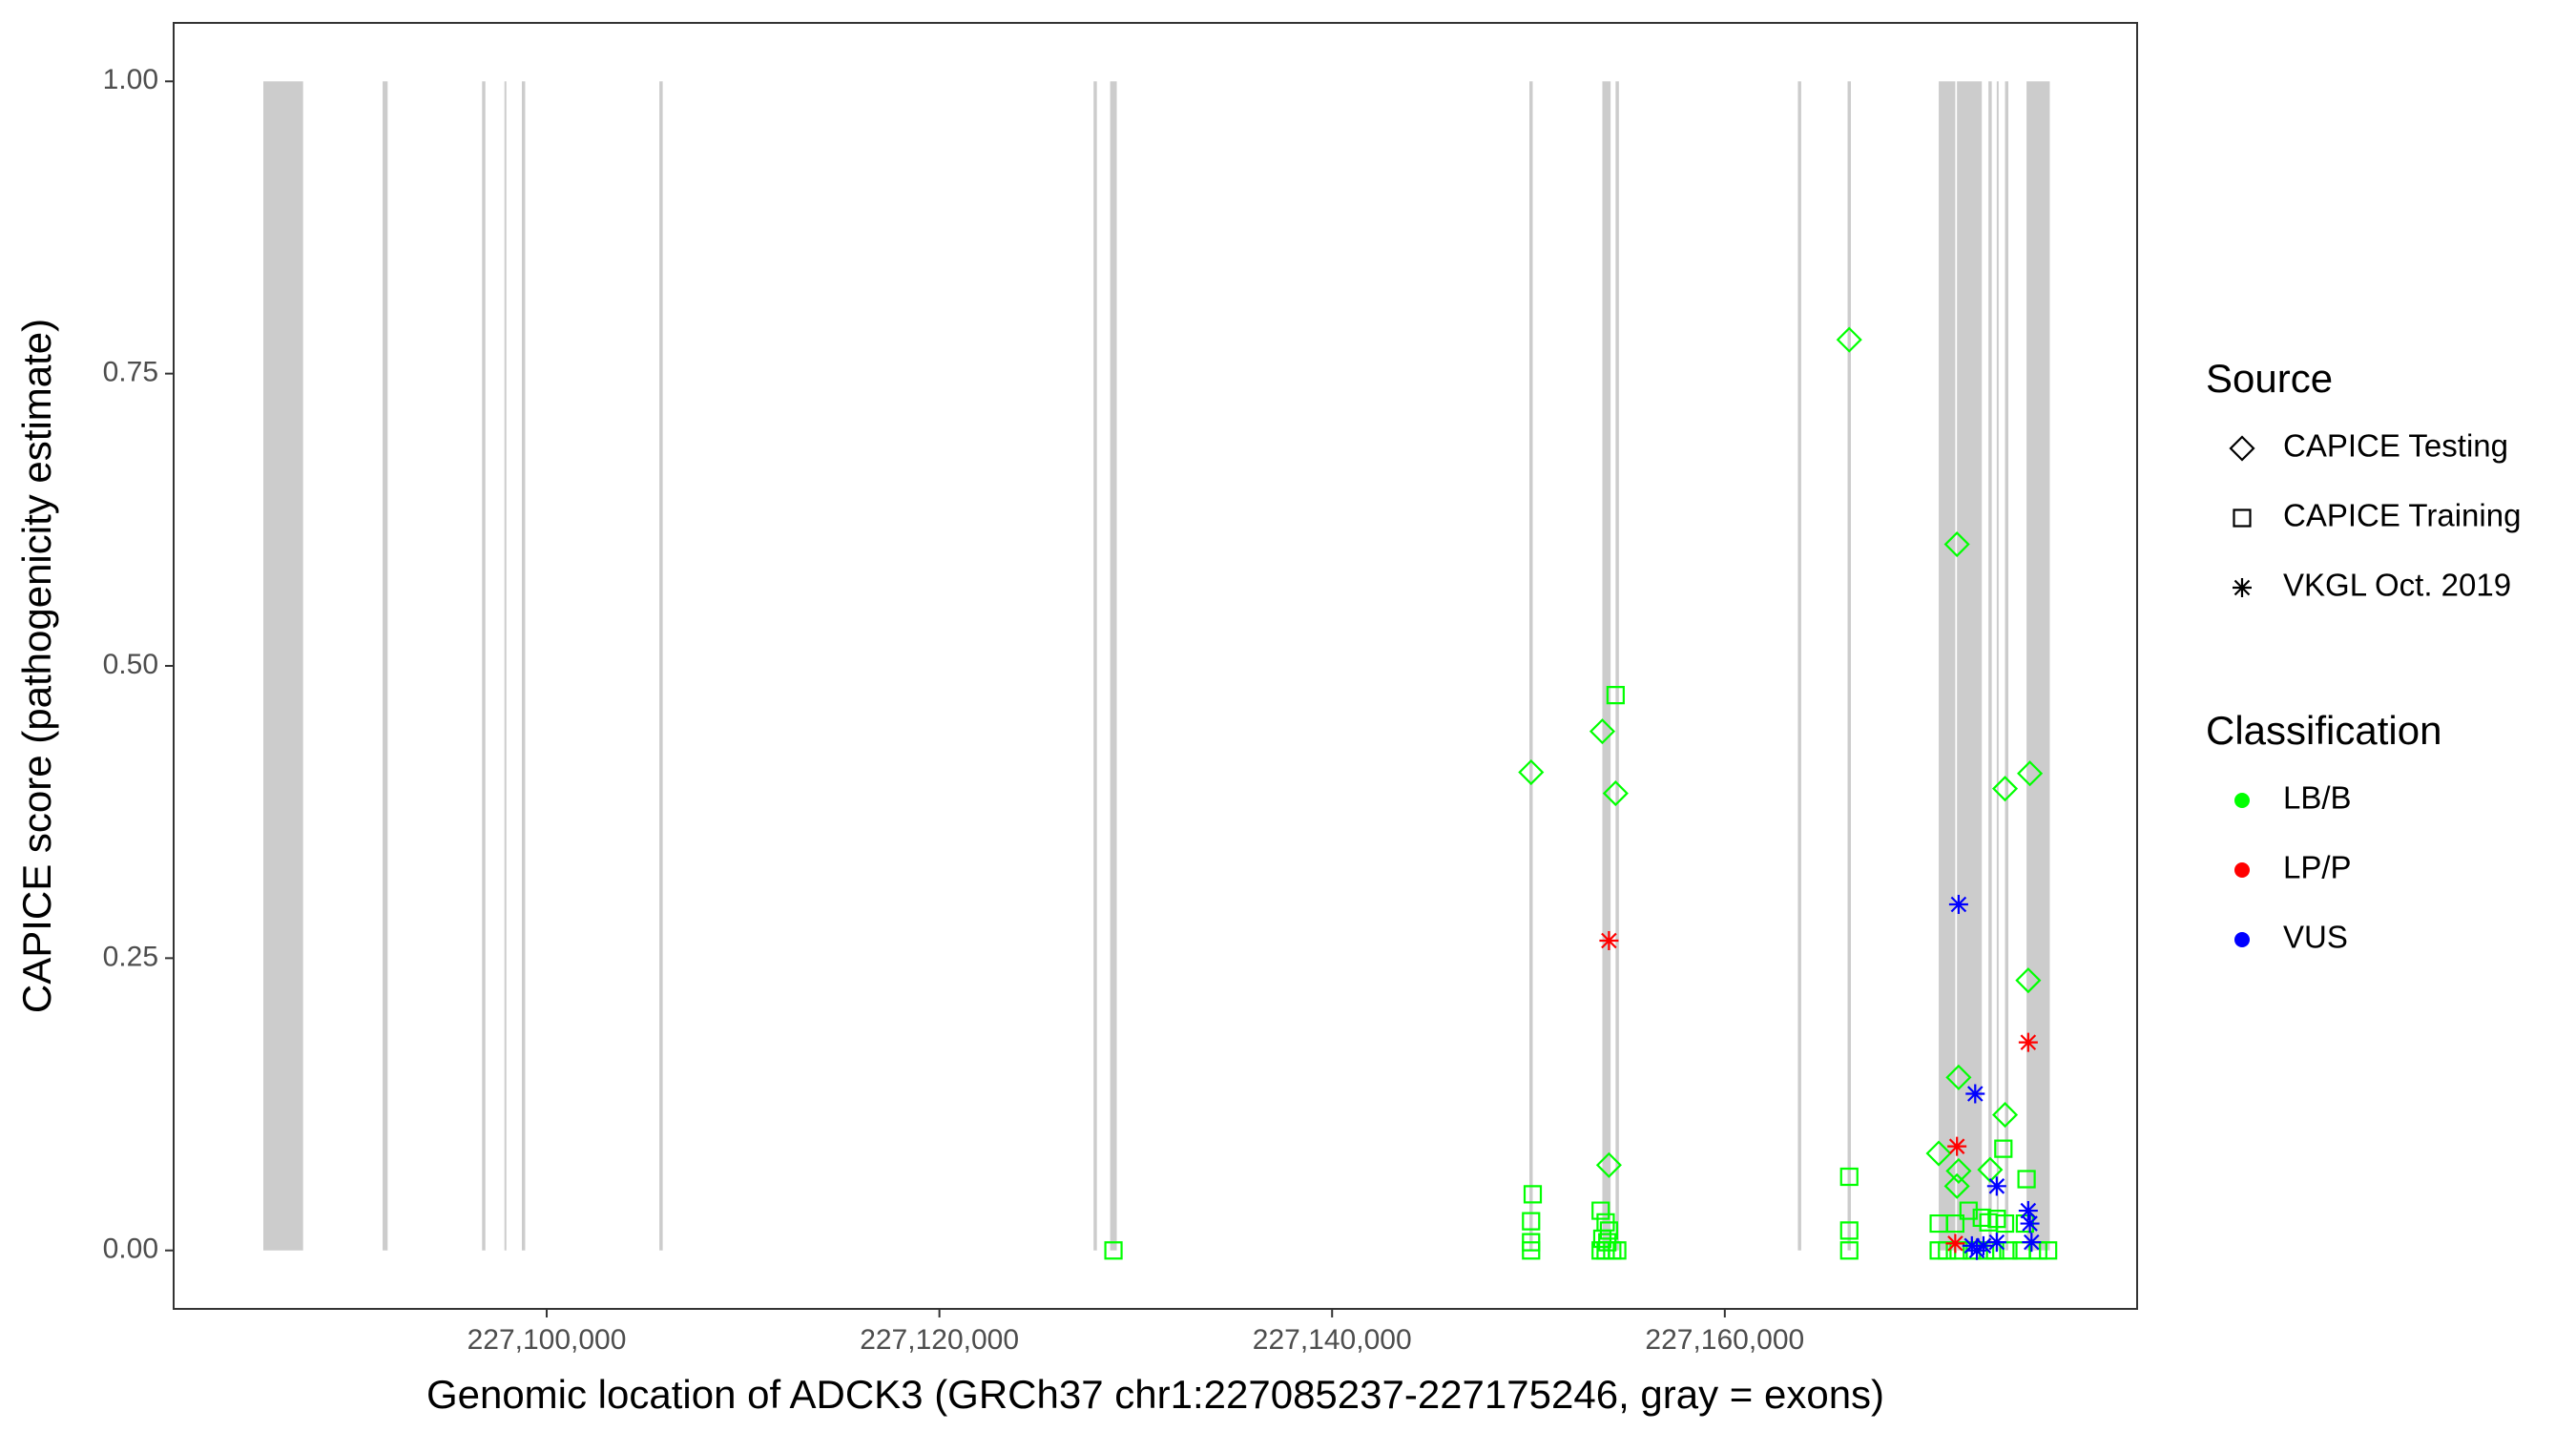 This screenshot has height=1431, width=2576. I want to click on x-tick-label: 227,120,000, so click(939, 1340).